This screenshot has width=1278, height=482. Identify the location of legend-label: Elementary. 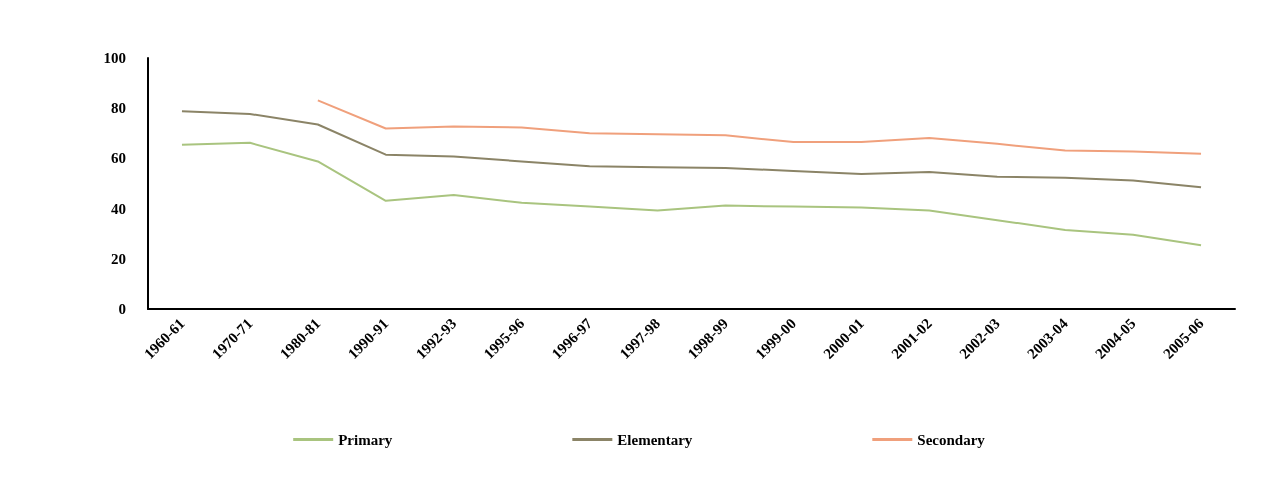
(655, 439).